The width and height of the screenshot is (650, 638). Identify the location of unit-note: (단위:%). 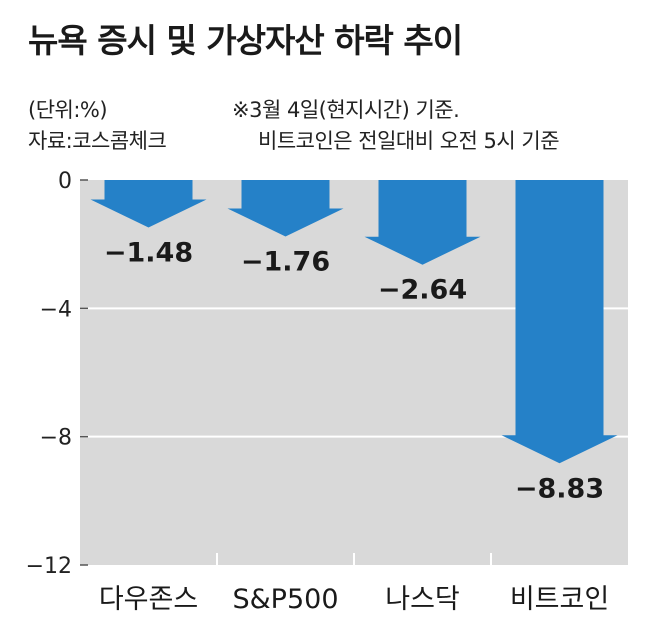
(68, 110).